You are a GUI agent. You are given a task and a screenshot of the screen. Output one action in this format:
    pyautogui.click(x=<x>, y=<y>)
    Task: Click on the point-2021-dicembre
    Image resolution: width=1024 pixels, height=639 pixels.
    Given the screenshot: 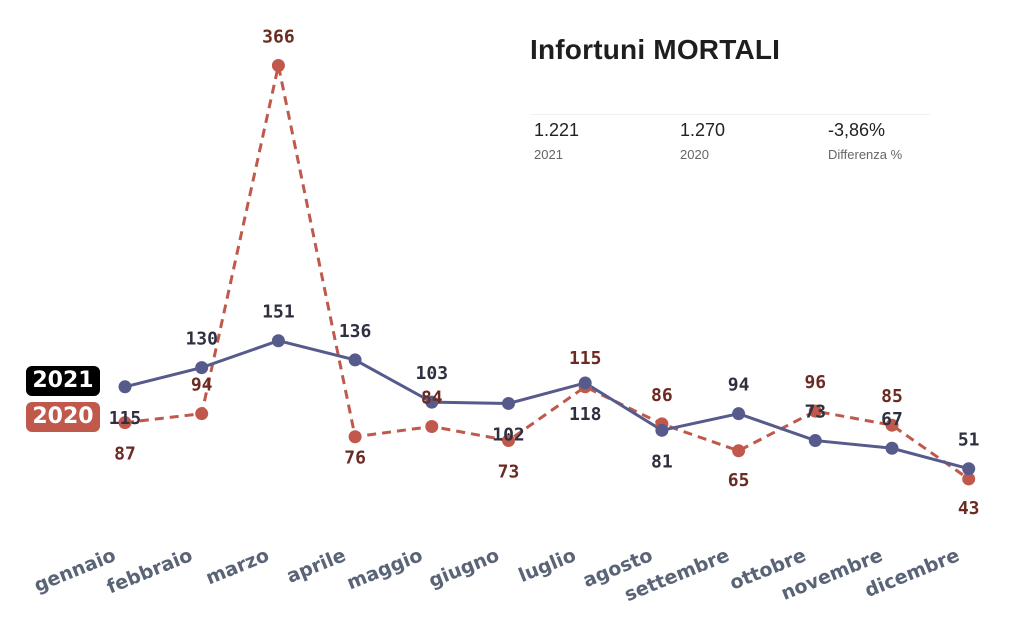 What is the action you would take?
    pyautogui.click(x=969, y=469)
    